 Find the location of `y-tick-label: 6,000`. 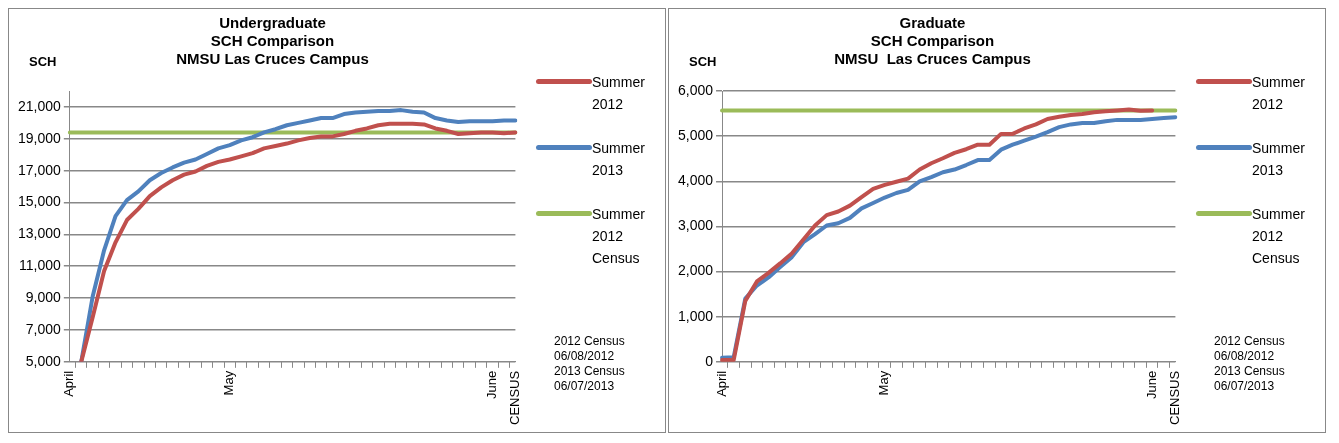

y-tick-label: 6,000 is located at coordinates (695, 89).